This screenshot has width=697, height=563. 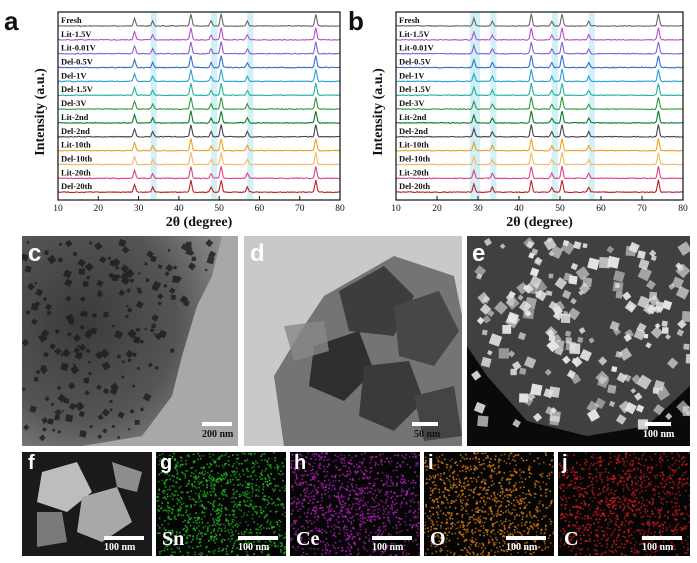 What do you see at coordinates (438, 539) in the screenshot?
I see `element-label-o: O` at bounding box center [438, 539].